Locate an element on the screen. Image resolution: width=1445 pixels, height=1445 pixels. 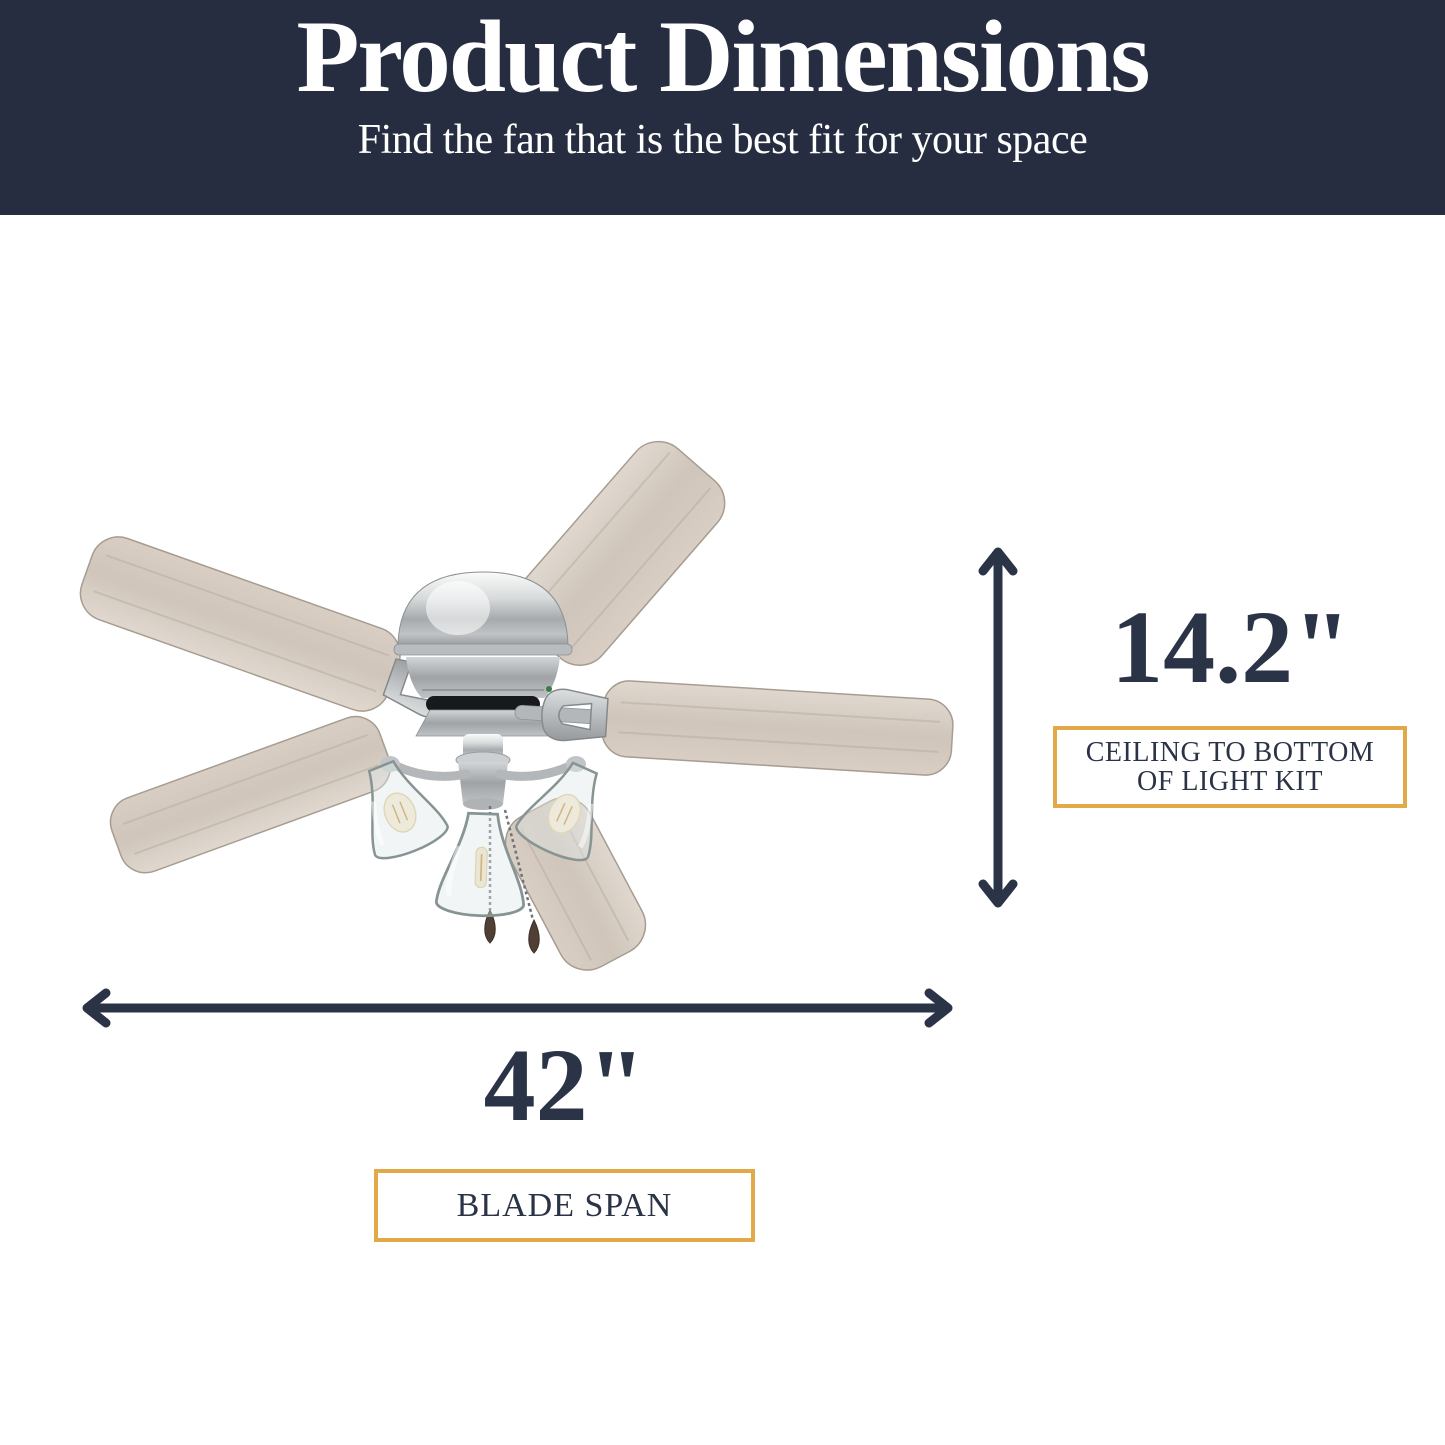
width-dimension-arrow is located at coordinates (517, 1008).